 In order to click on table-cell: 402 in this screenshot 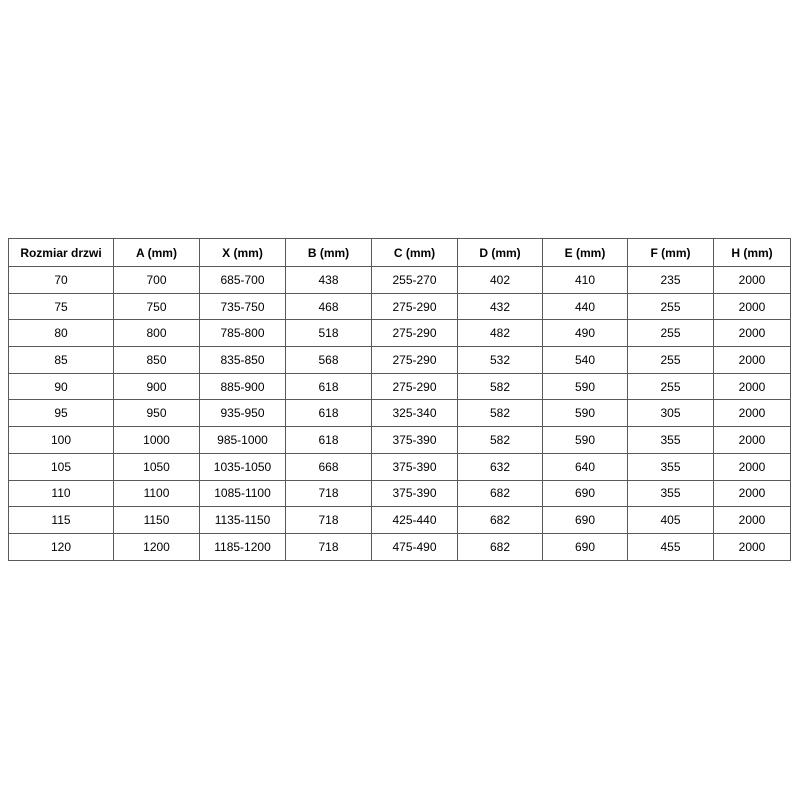, I will do `click(500, 280)`.